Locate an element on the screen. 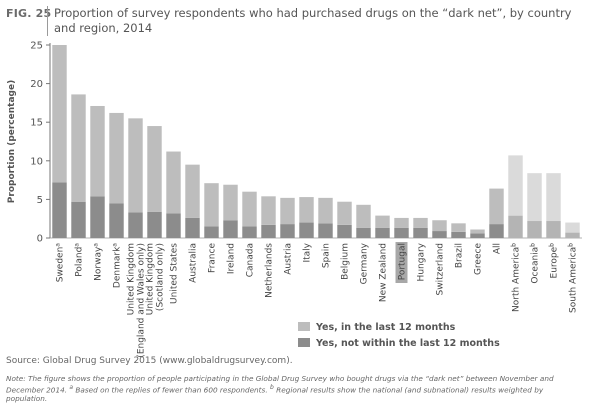 Image resolution: width=591 pixels, height=411 pixels. x-tick-label-group: New Zealand is located at coordinates (384, 272).